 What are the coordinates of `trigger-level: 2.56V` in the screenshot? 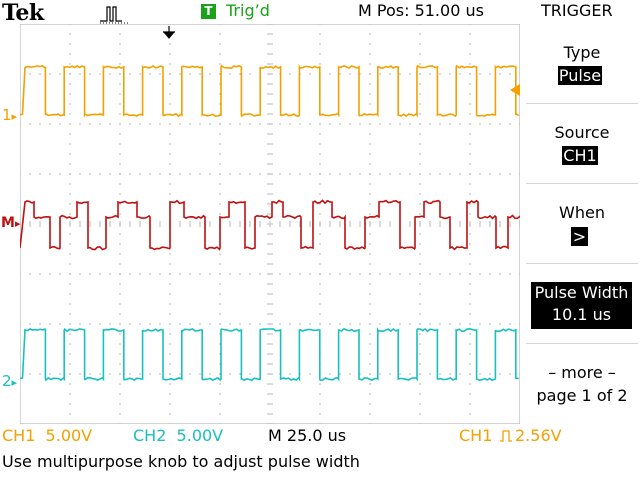 It's located at (538, 436).